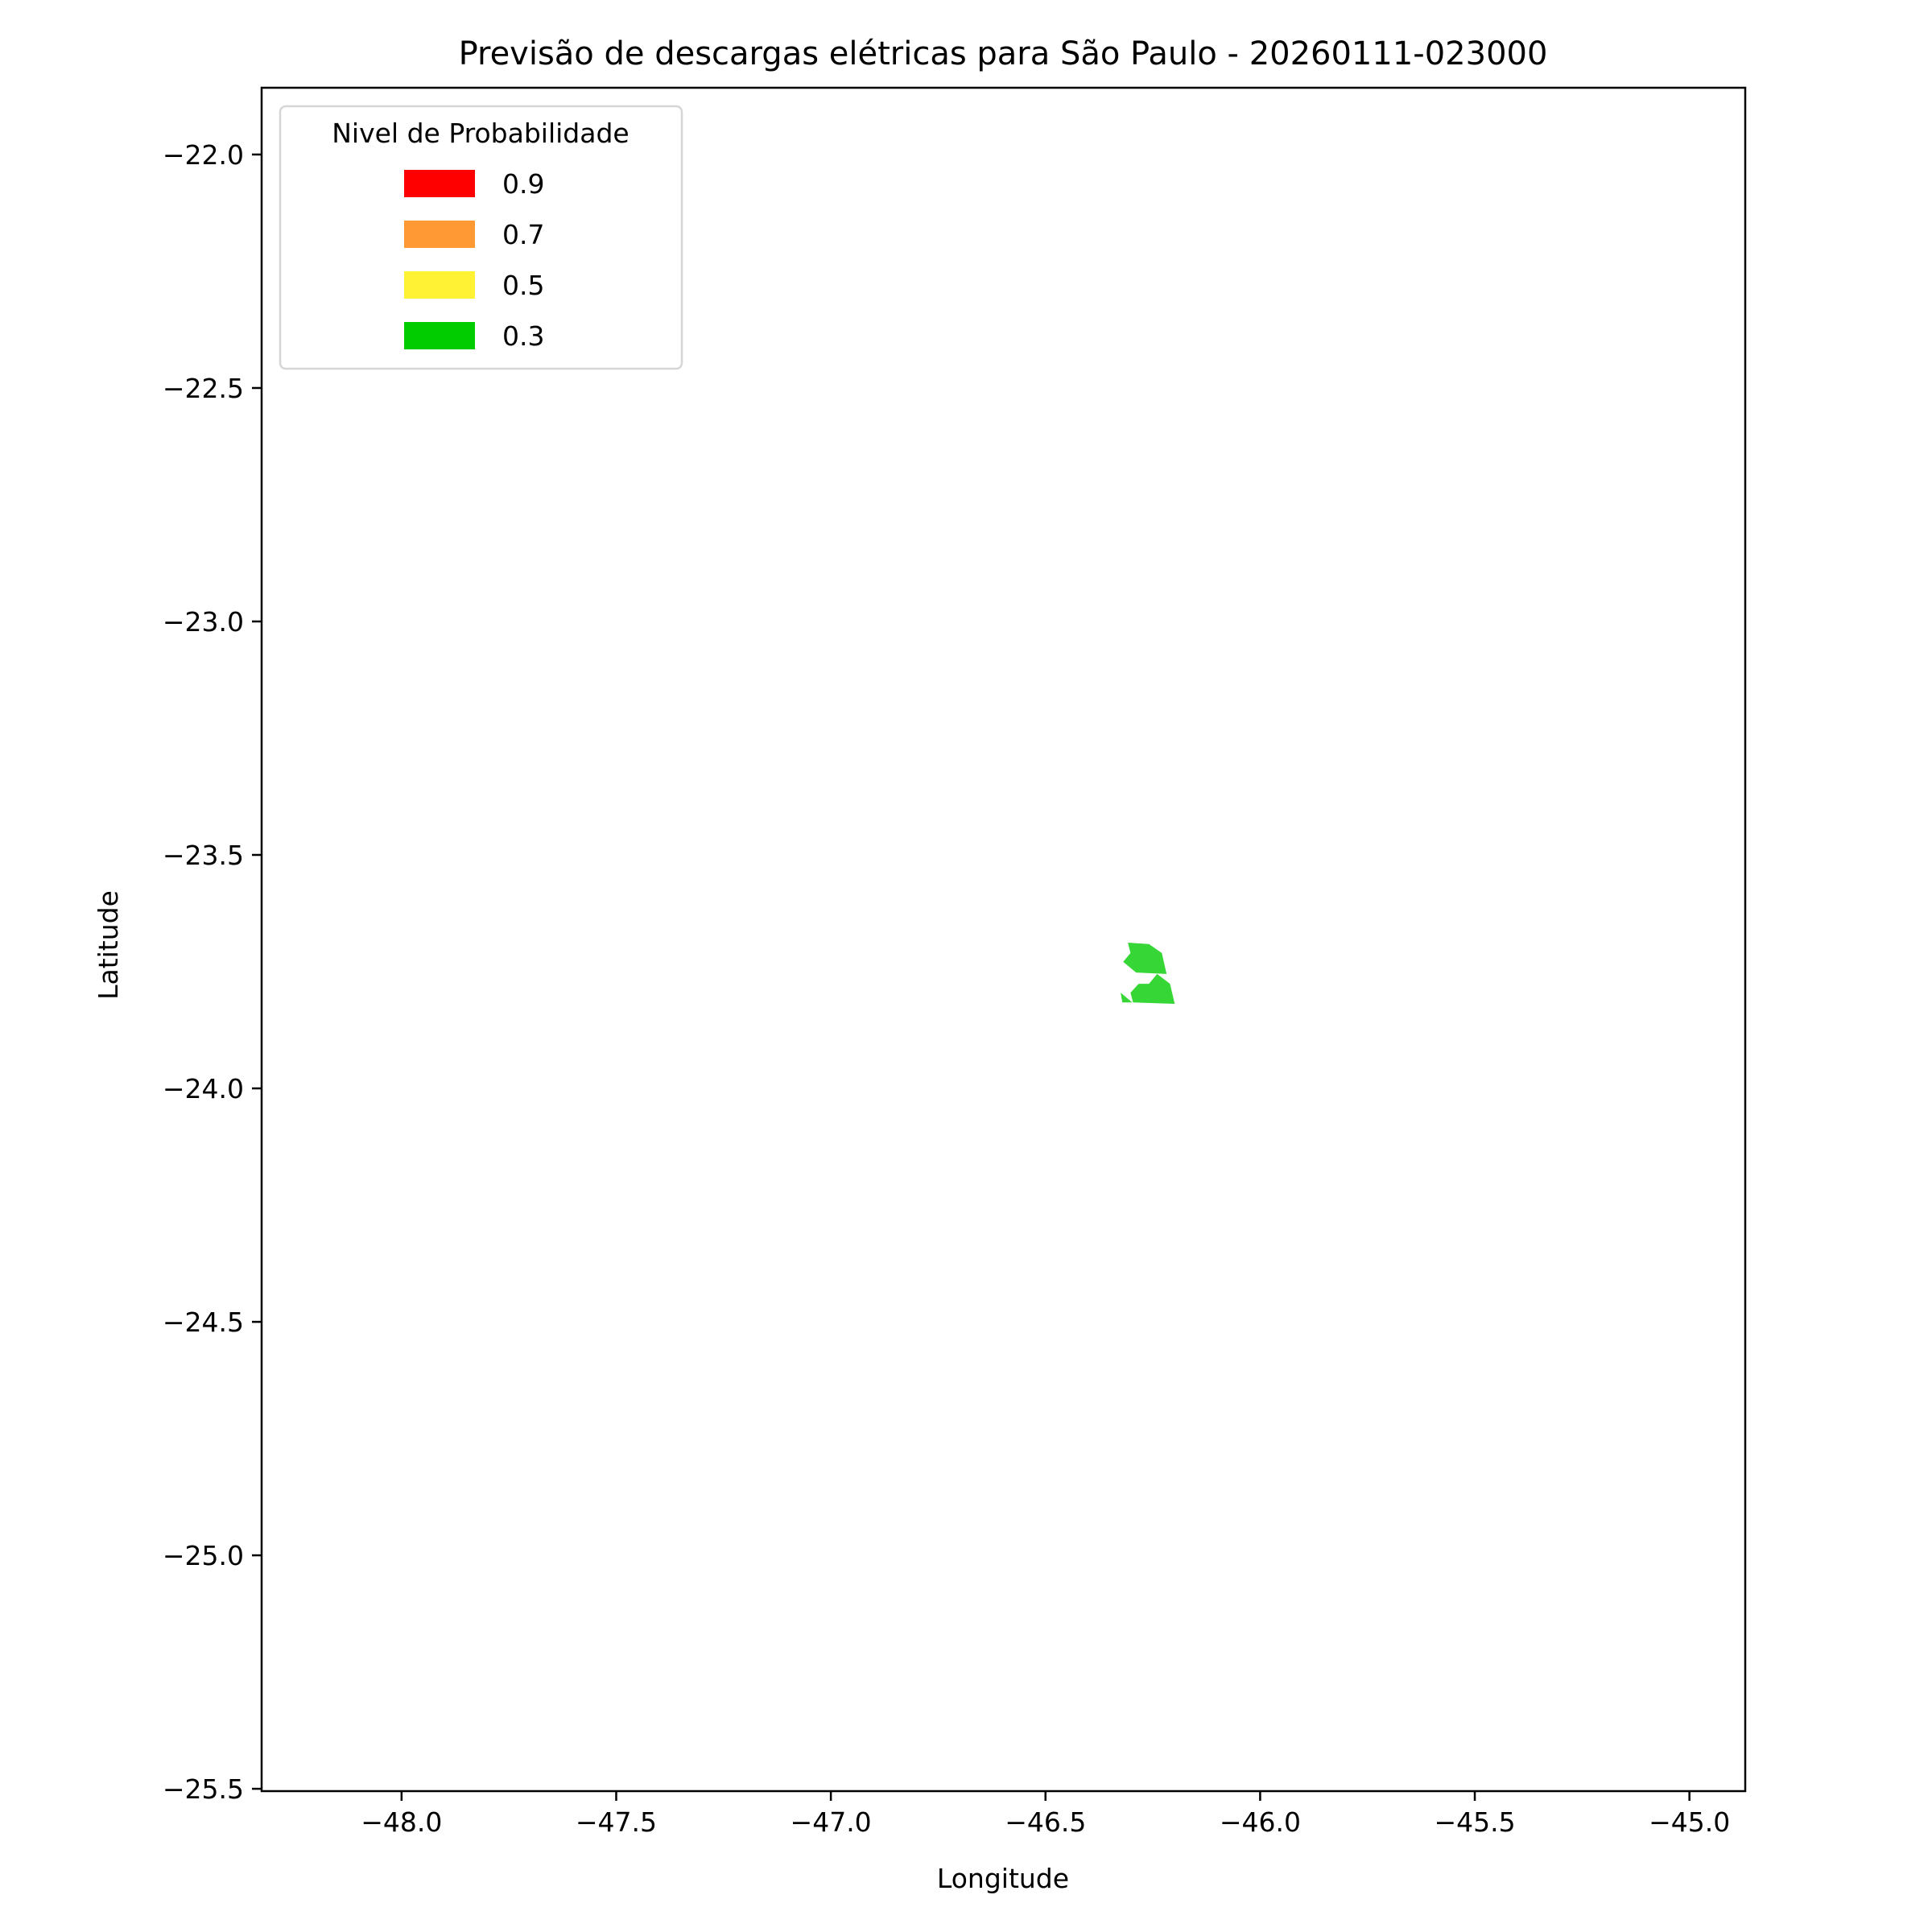  I want to click on legend-label: 0.9, so click(523, 184).